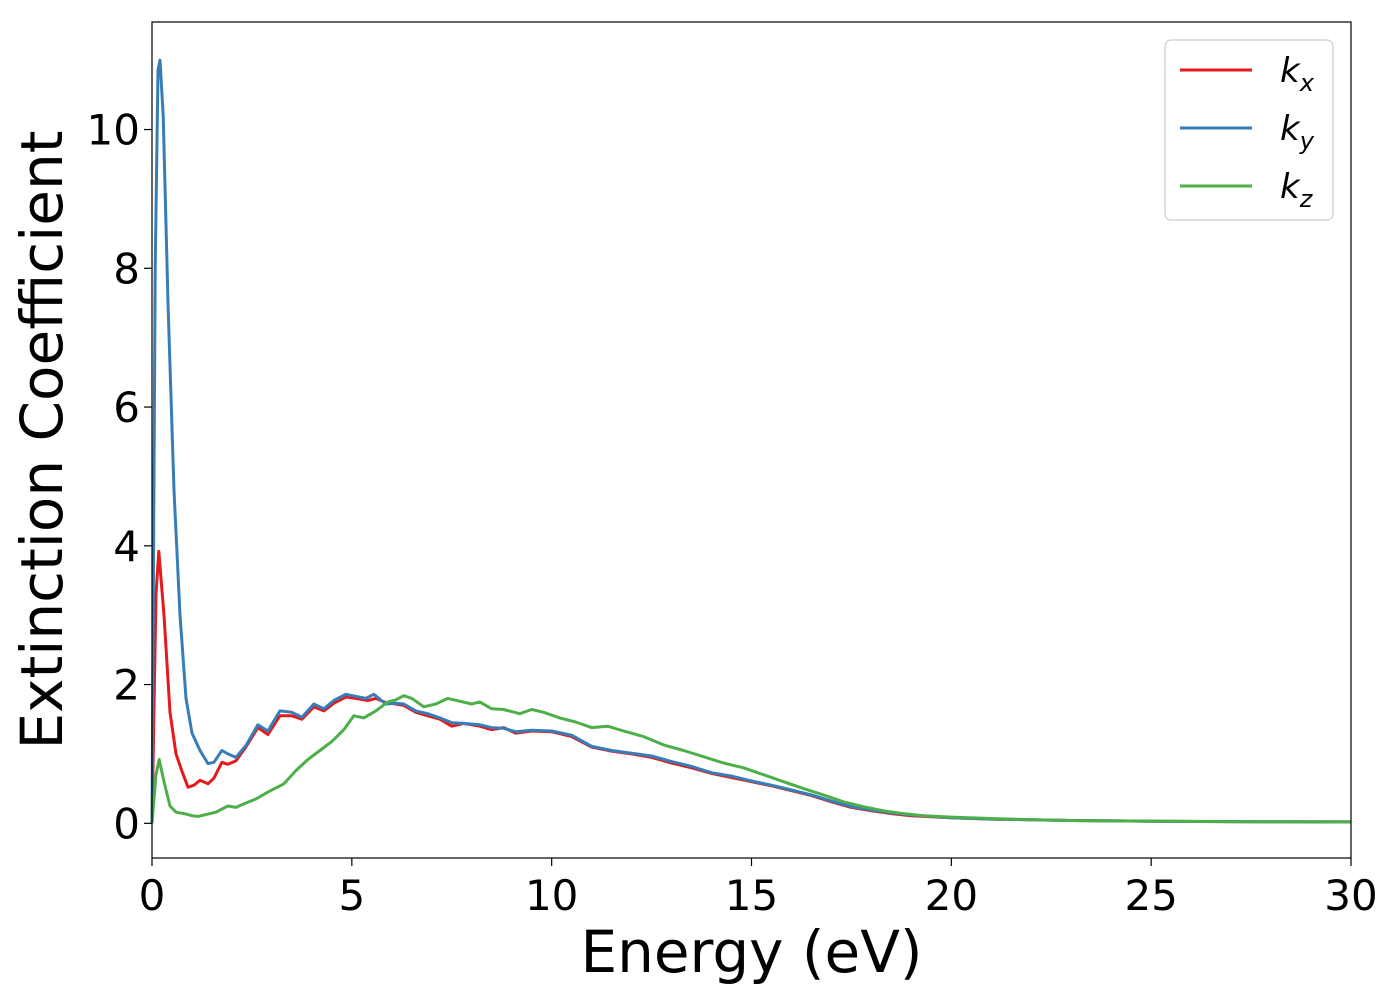 This screenshot has height=1000, width=1400. I want to click on y-tick-label: 2, so click(126, 685).